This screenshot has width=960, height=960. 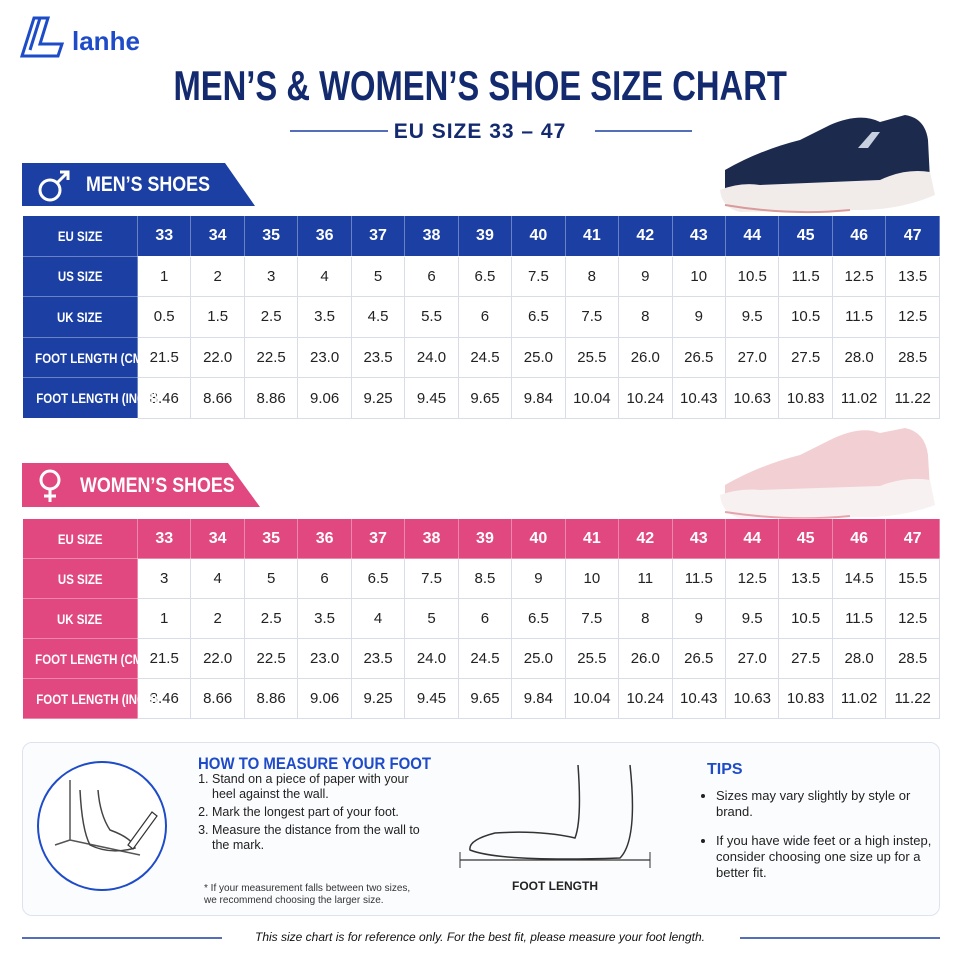 What do you see at coordinates (324, 538) in the screenshot?
I see `size-header: 36` at bounding box center [324, 538].